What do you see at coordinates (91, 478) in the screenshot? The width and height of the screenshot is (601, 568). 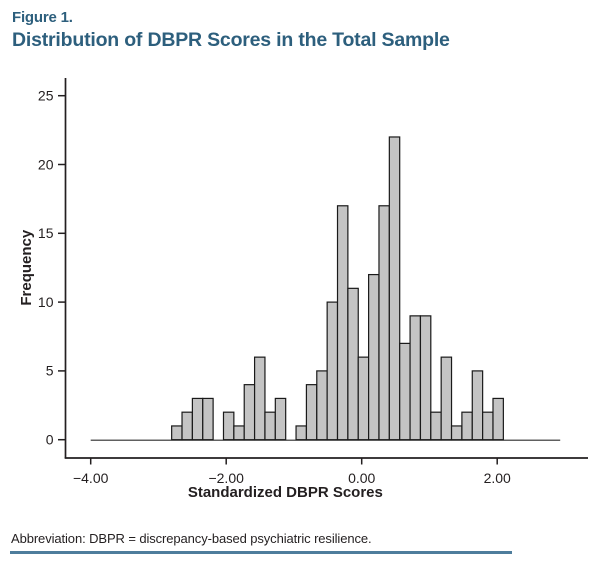 I see `x-tick-label: −4.00` at bounding box center [91, 478].